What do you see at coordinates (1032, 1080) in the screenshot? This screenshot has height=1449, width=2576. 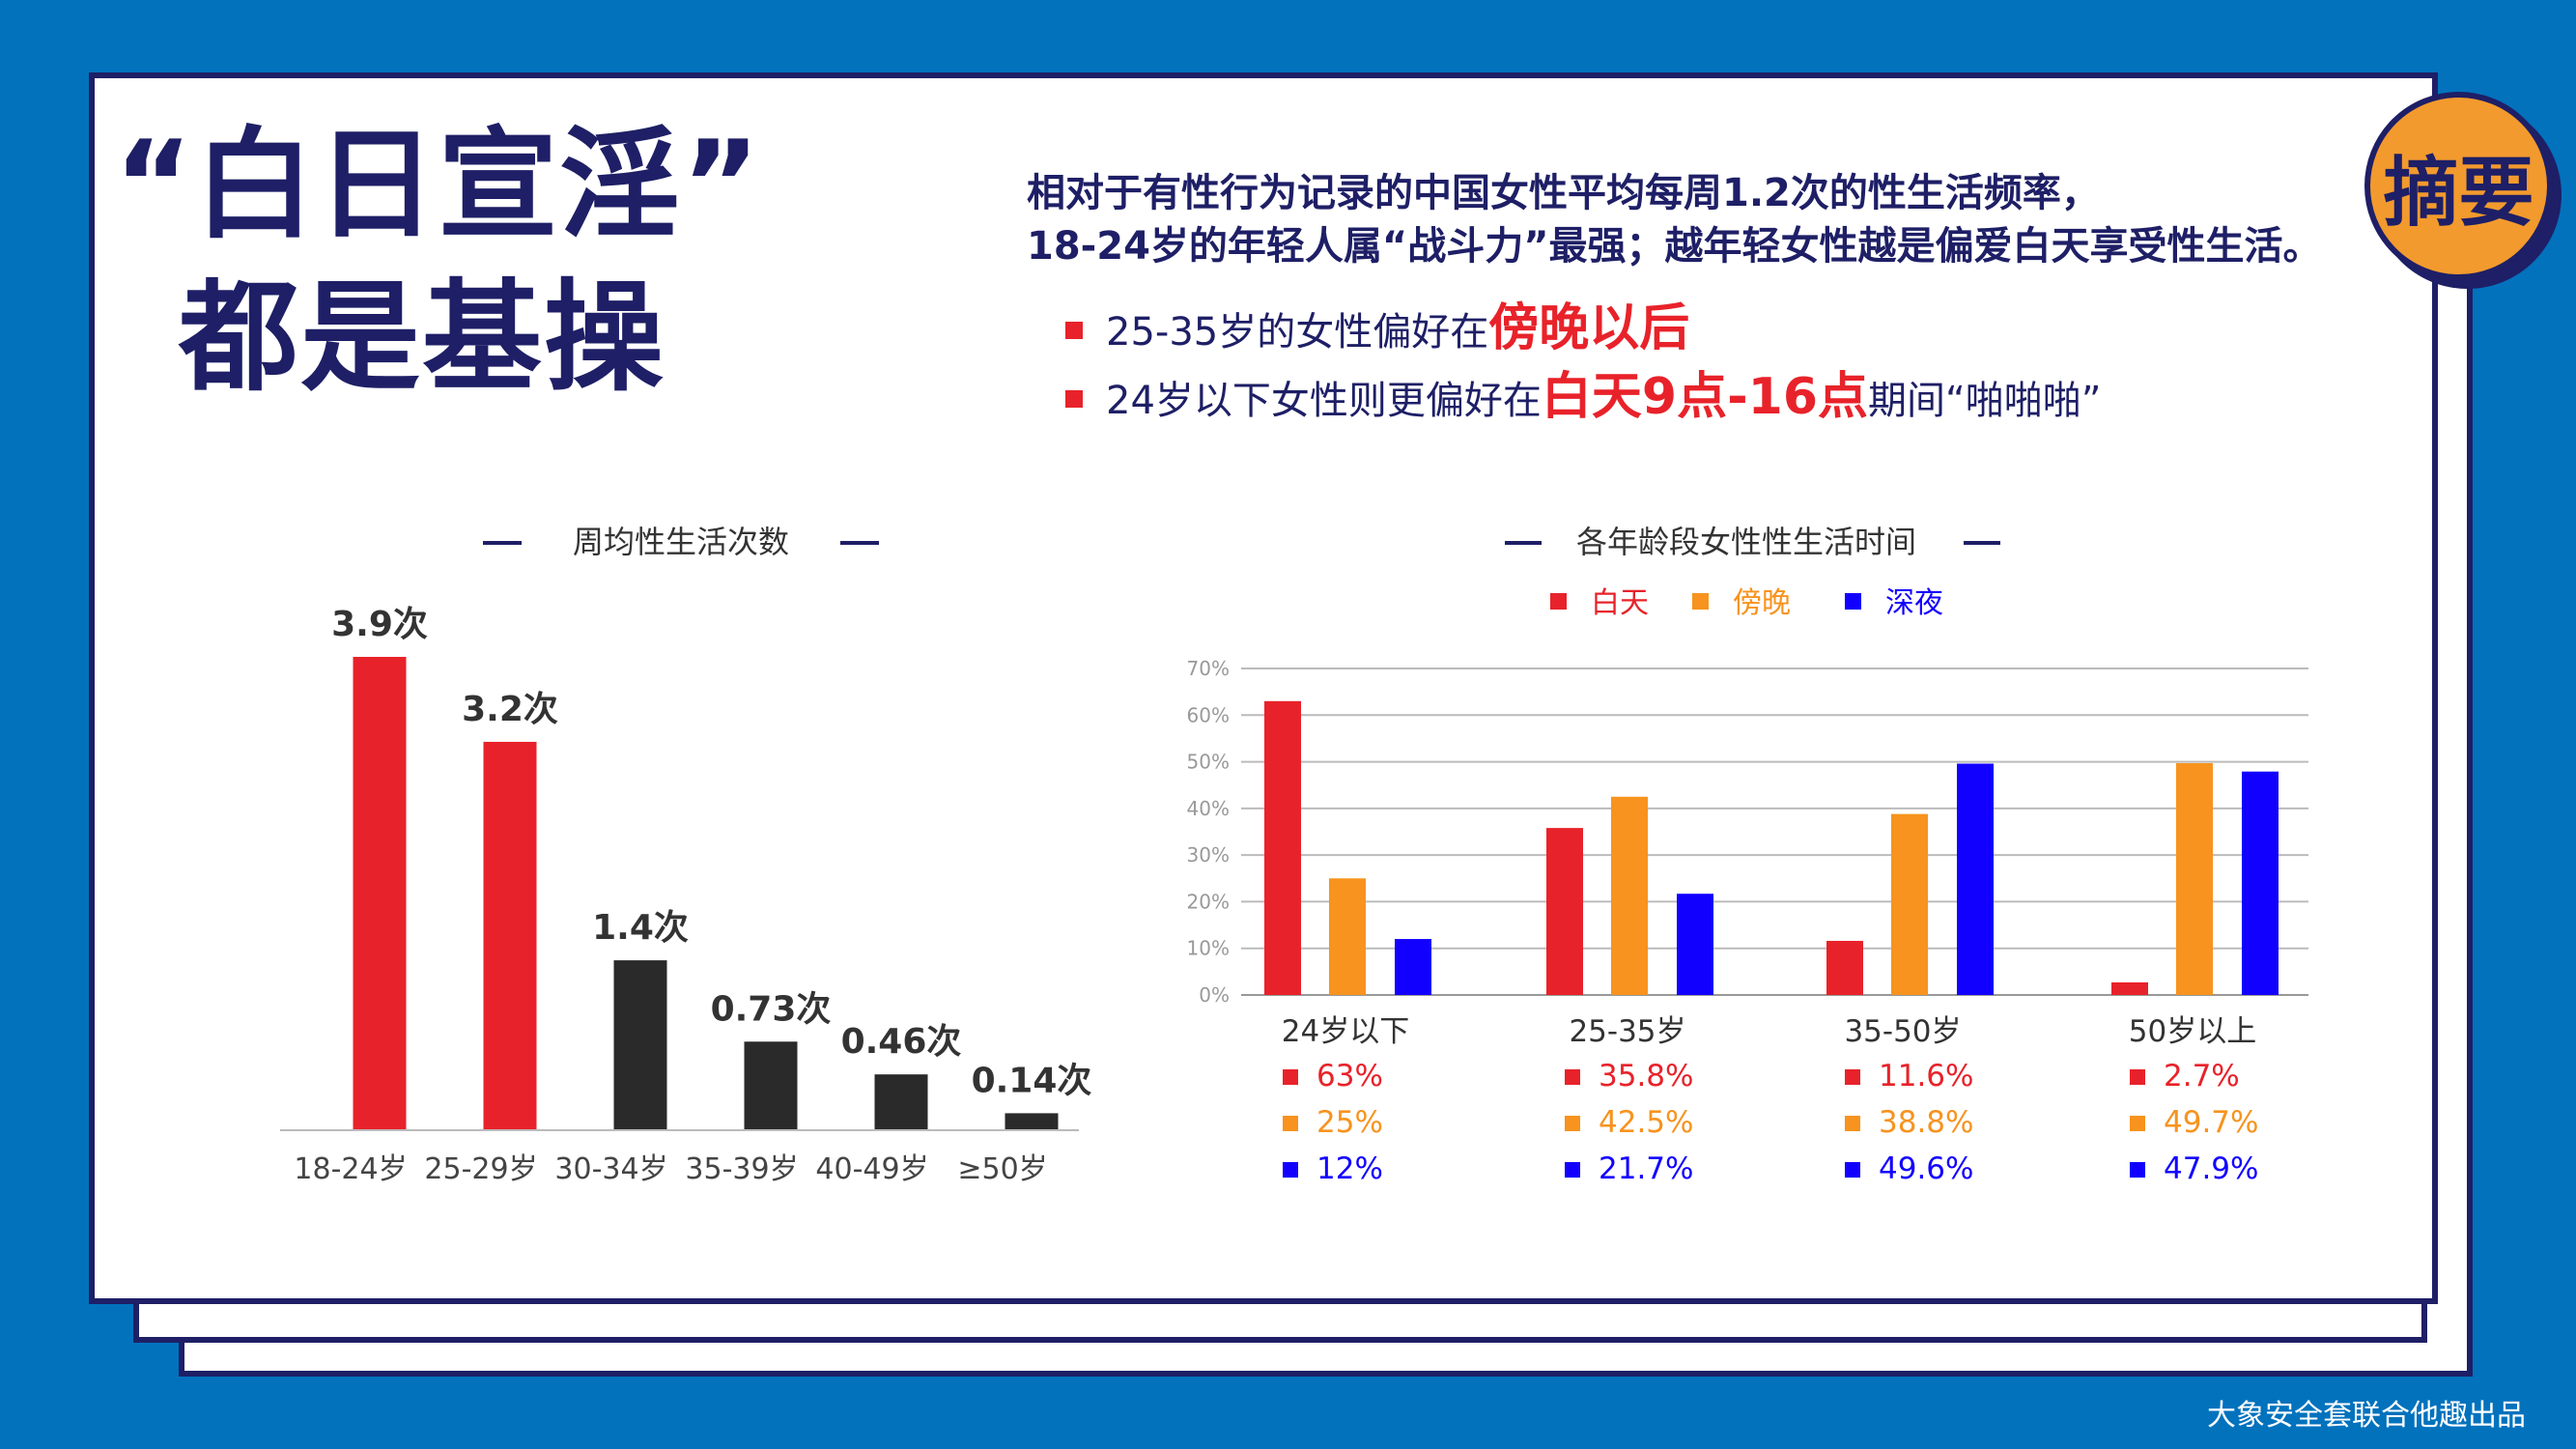 I see `data-label: 0.14次` at bounding box center [1032, 1080].